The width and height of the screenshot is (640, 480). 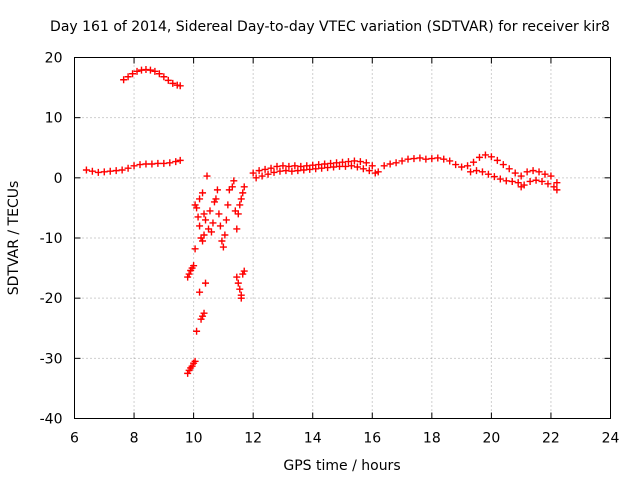 What do you see at coordinates (58, 179) in the screenshot?
I see `y-tick-label: 0` at bounding box center [58, 179].